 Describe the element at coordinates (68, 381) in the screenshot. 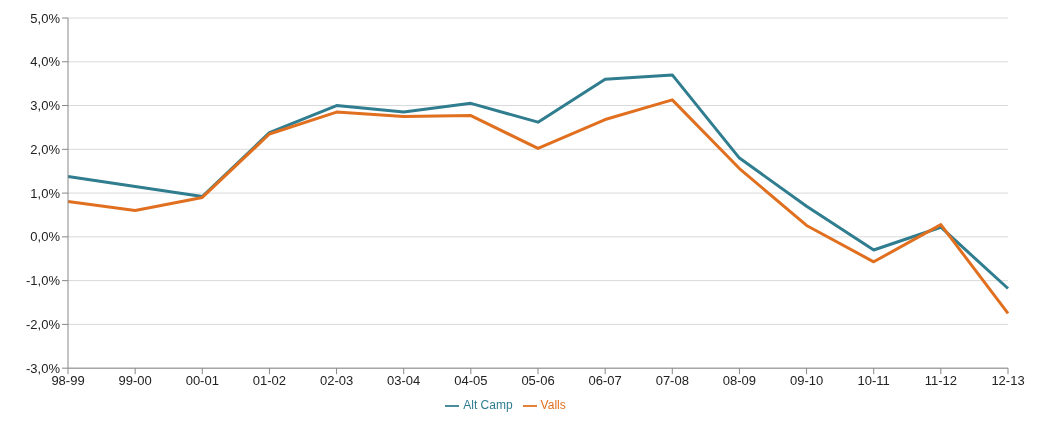

I see `x-tick-label: 98-99` at that location.